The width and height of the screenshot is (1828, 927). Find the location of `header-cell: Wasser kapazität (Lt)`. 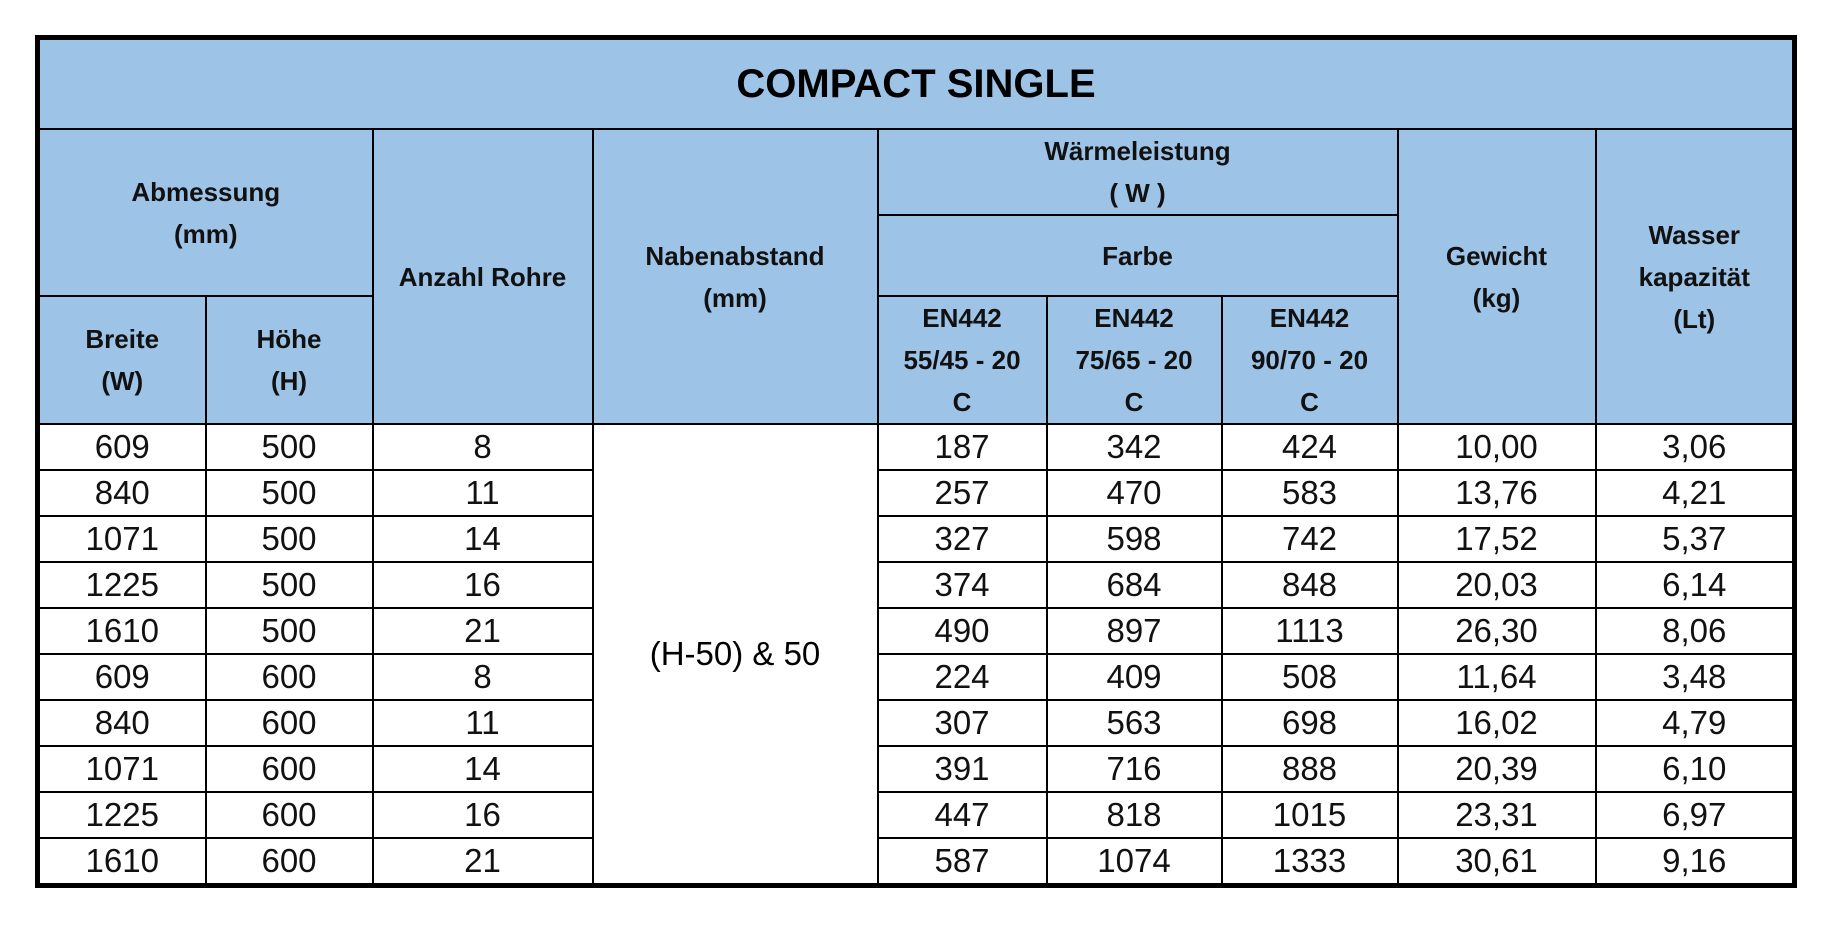

header-cell: Wasser kapazität (Lt) is located at coordinates (1695, 276).